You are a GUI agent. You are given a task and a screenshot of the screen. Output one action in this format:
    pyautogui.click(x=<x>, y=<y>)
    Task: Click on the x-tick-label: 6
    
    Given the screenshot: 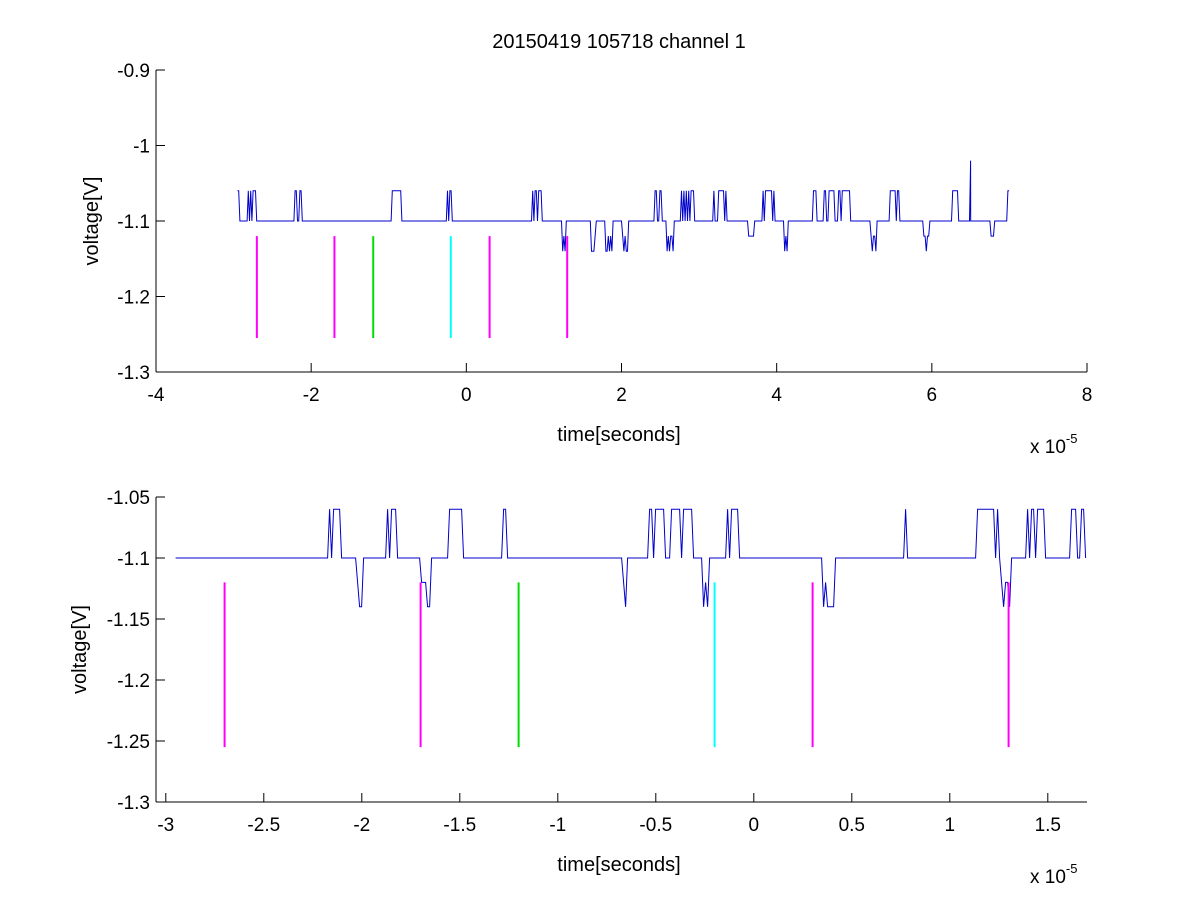 What is the action you would take?
    pyautogui.click(x=932, y=395)
    